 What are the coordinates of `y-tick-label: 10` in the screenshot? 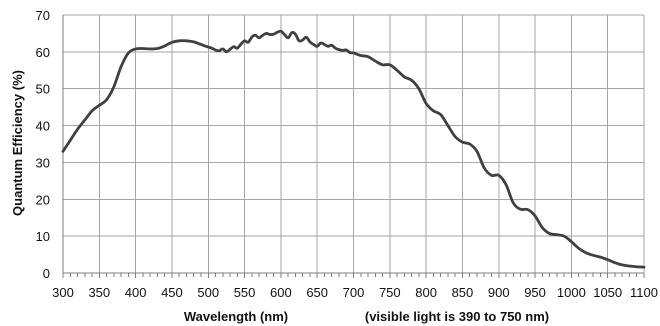 It's located at (43, 236).